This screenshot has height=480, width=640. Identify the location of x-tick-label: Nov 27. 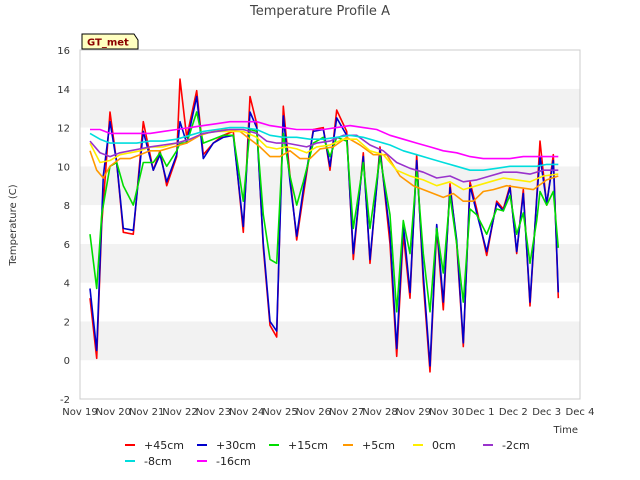
(346, 412).